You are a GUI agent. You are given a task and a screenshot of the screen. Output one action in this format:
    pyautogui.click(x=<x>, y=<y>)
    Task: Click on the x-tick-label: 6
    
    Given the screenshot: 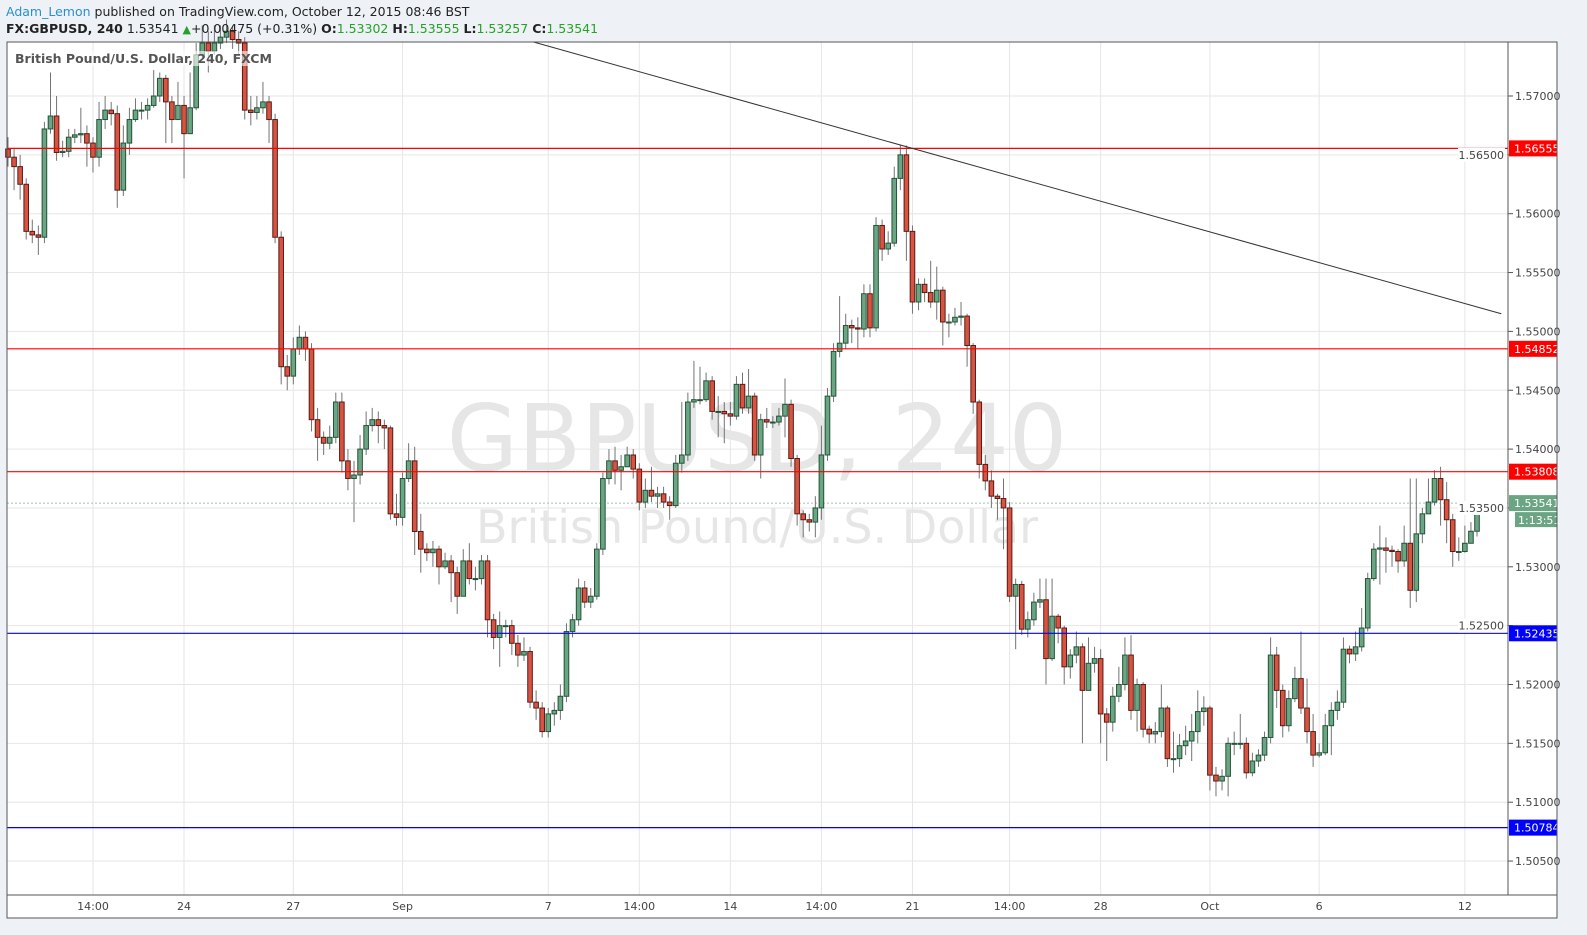 What is the action you would take?
    pyautogui.click(x=1319, y=906)
    